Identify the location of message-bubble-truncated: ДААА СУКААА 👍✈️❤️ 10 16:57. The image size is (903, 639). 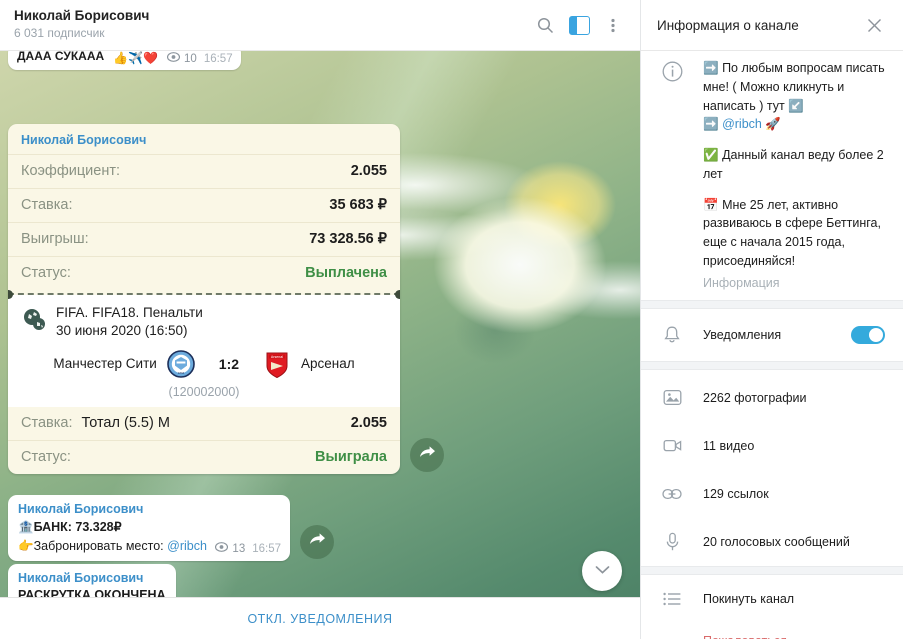
(124, 61).